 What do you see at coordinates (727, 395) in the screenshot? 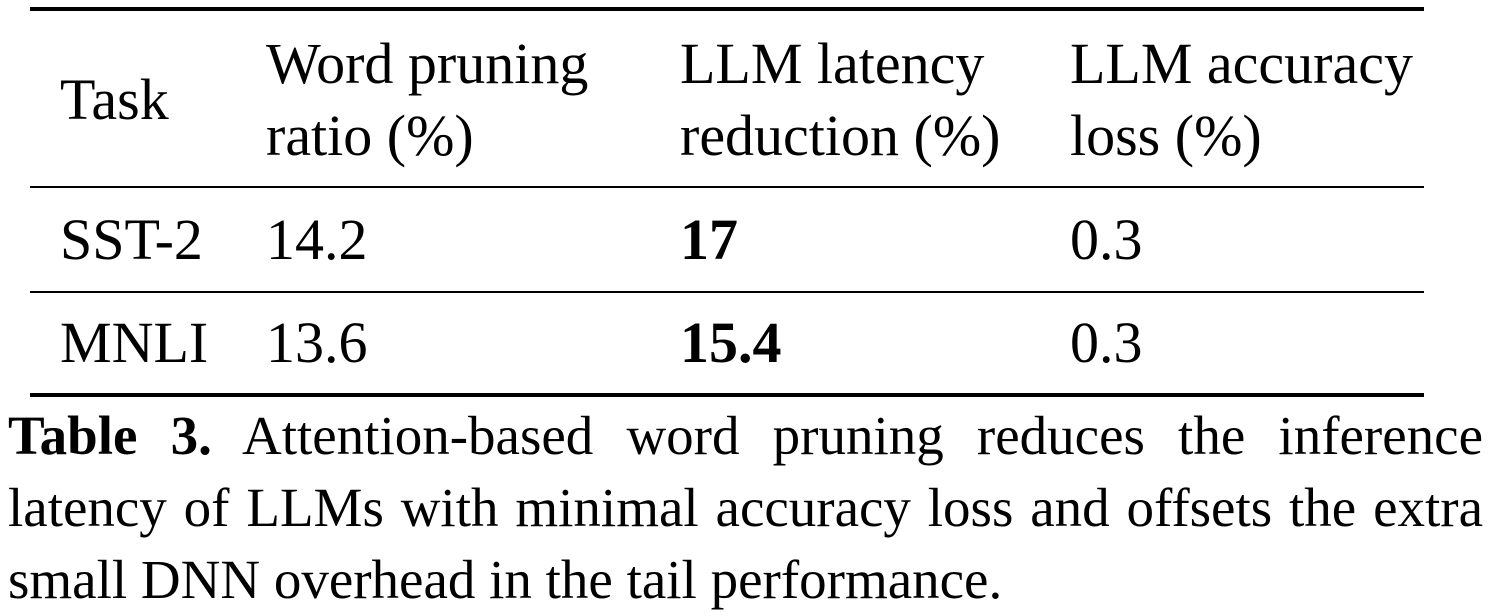
I see `table-bottom-rule` at bounding box center [727, 395].